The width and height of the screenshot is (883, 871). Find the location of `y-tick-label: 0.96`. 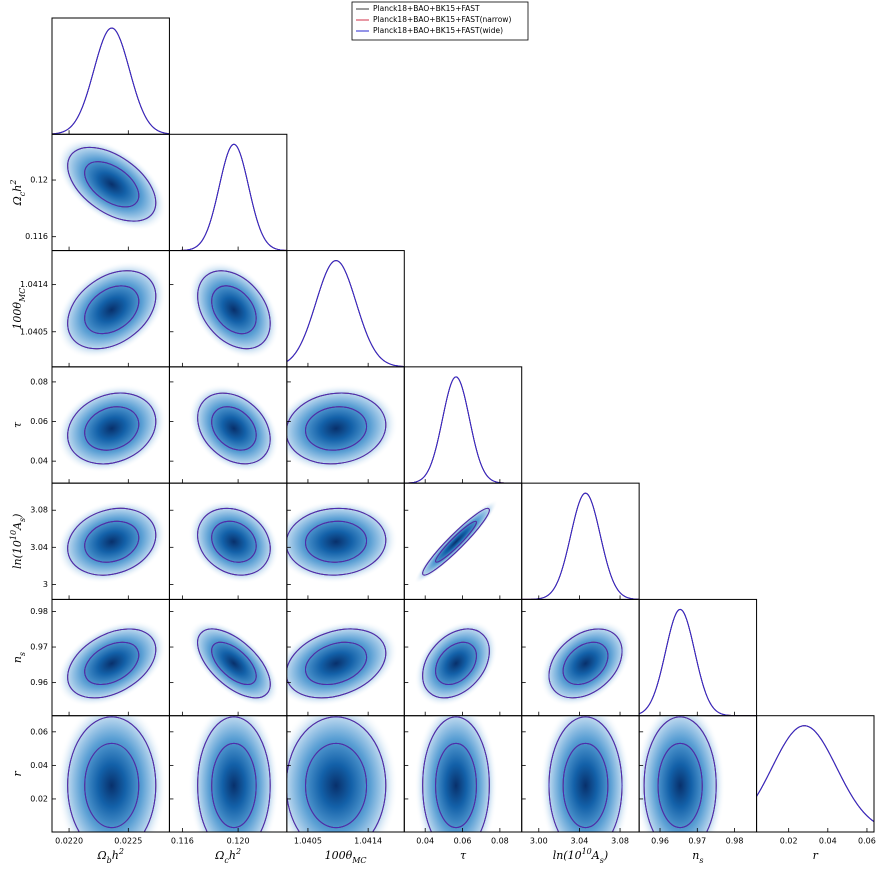

y-tick-label: 0.96 is located at coordinates (39, 682).